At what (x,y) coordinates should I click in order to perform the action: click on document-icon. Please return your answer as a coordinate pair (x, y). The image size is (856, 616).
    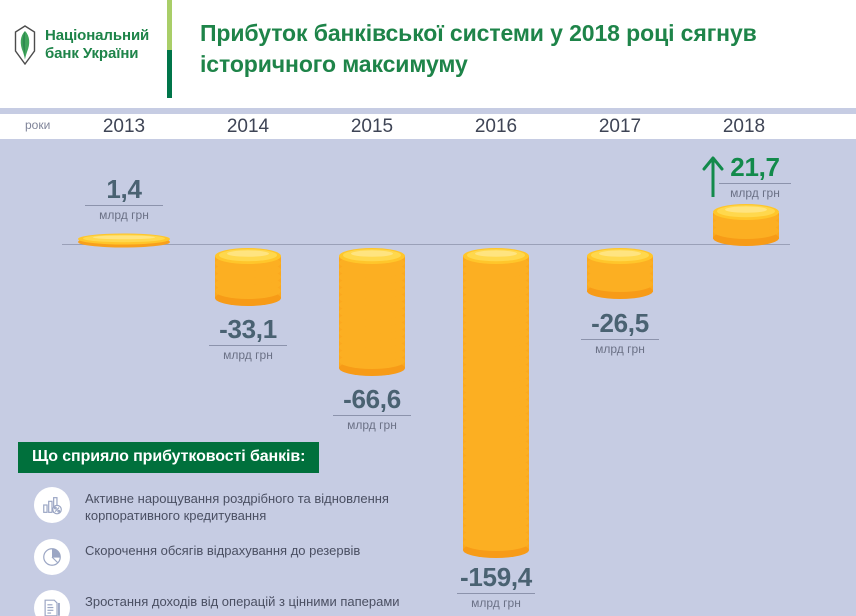
    Looking at the image, I should click on (52, 603).